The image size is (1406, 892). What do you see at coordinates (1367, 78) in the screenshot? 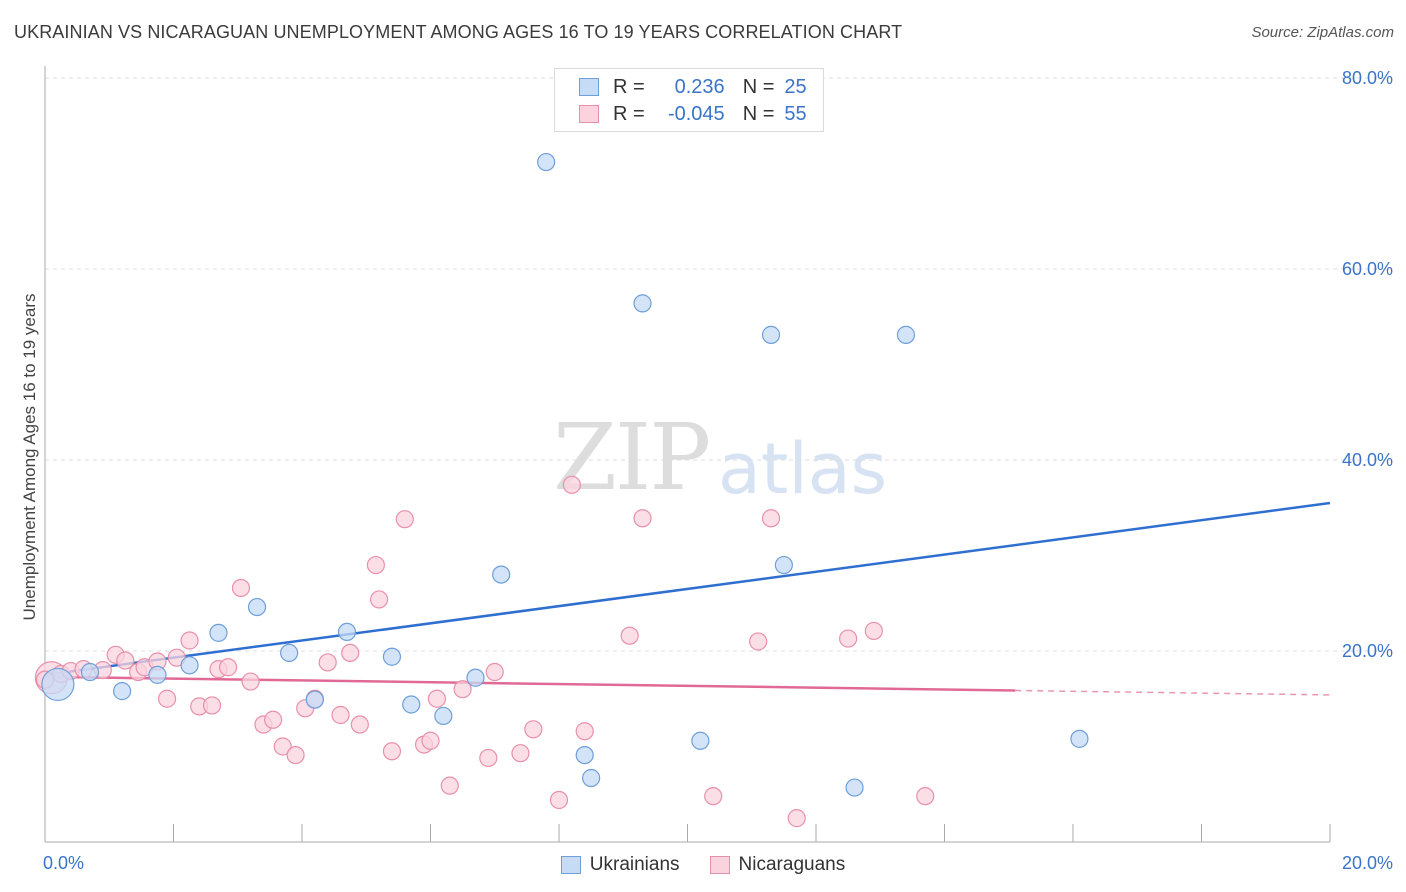
I see `y-tick-label: 80.0%` at bounding box center [1367, 78].